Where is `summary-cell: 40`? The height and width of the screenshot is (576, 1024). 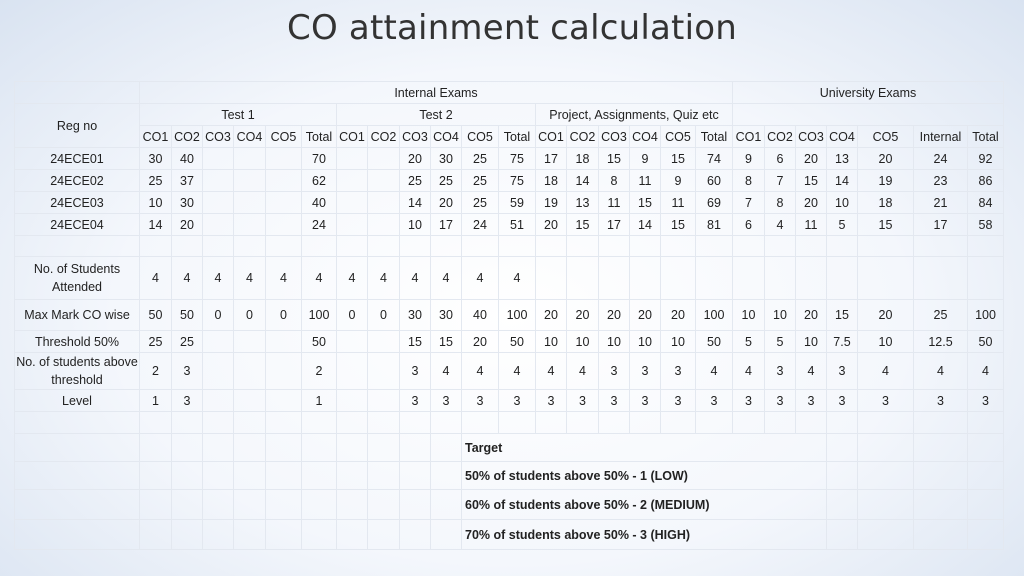
summary-cell: 40 is located at coordinates (480, 315).